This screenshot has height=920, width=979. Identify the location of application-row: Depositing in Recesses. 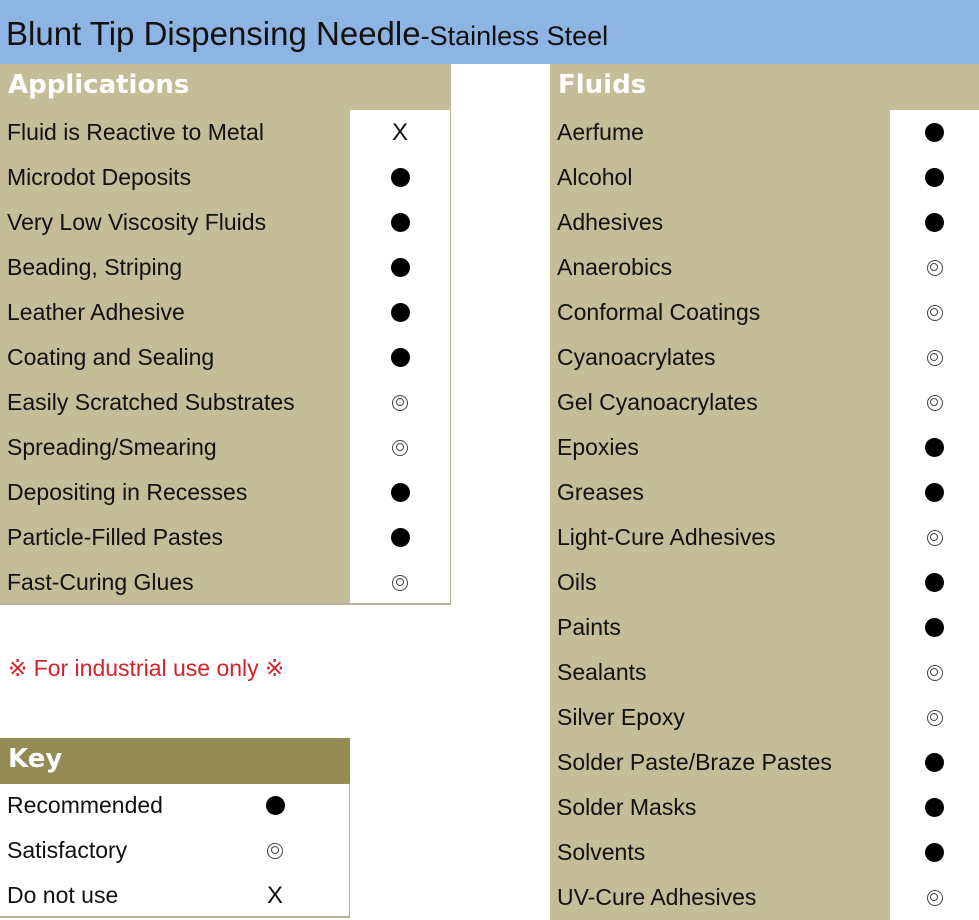
(225, 492).